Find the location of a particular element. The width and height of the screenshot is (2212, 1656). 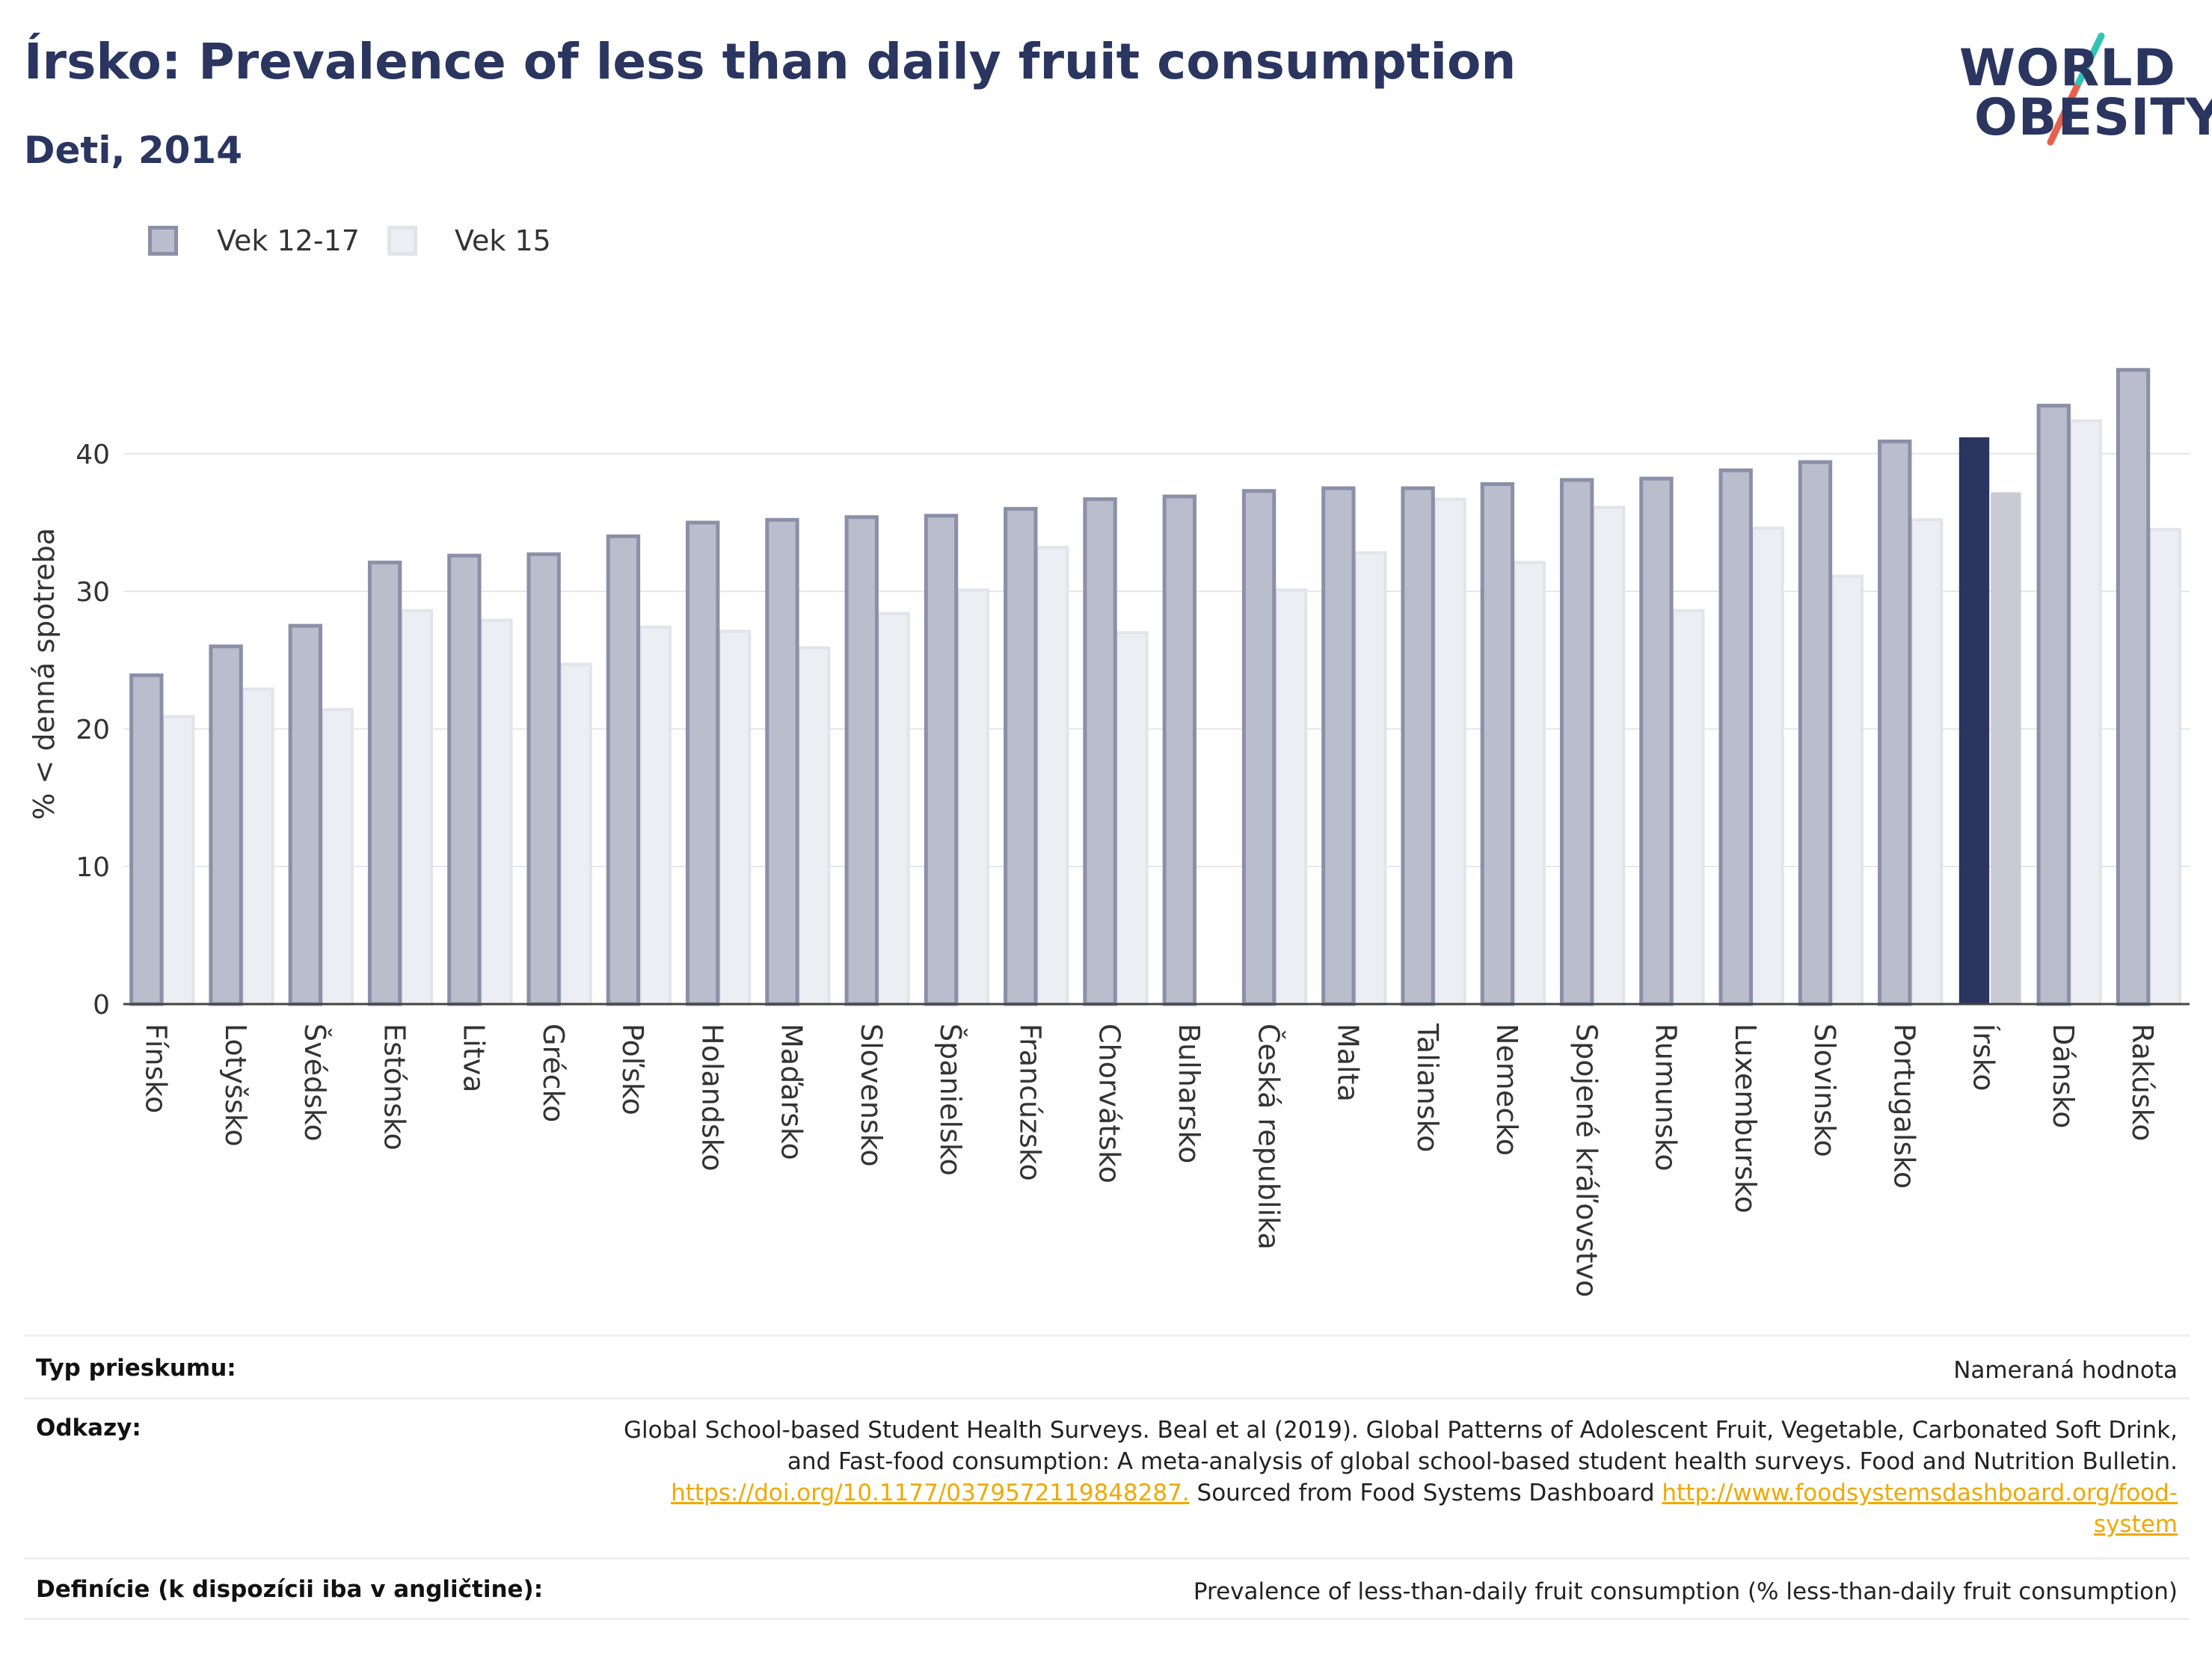

x-tick-label: Grécko is located at coordinates (553, 1073).